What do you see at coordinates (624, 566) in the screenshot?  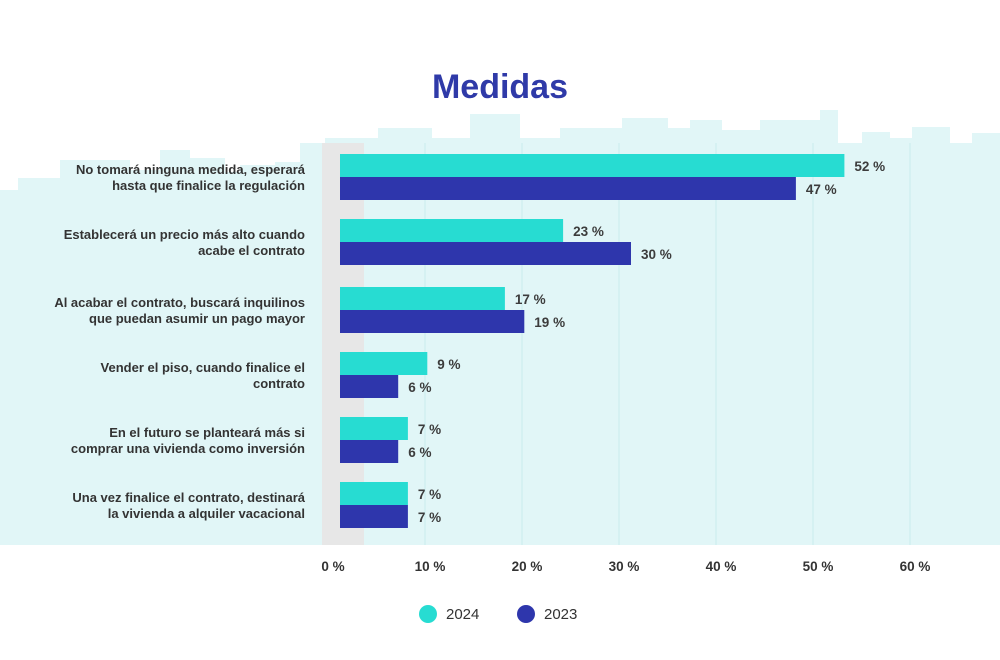 I see `x-tick-label: 30 %` at bounding box center [624, 566].